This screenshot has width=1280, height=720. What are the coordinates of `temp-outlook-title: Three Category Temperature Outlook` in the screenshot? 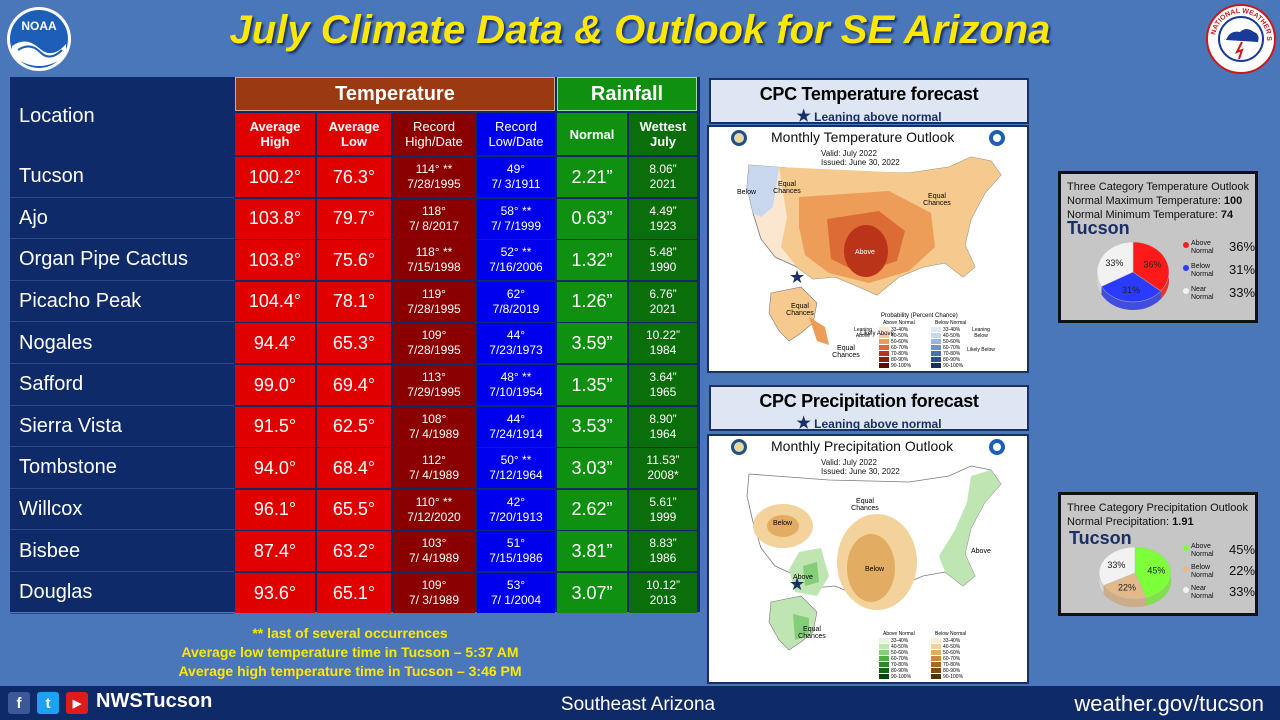 It's located at (1158, 187).